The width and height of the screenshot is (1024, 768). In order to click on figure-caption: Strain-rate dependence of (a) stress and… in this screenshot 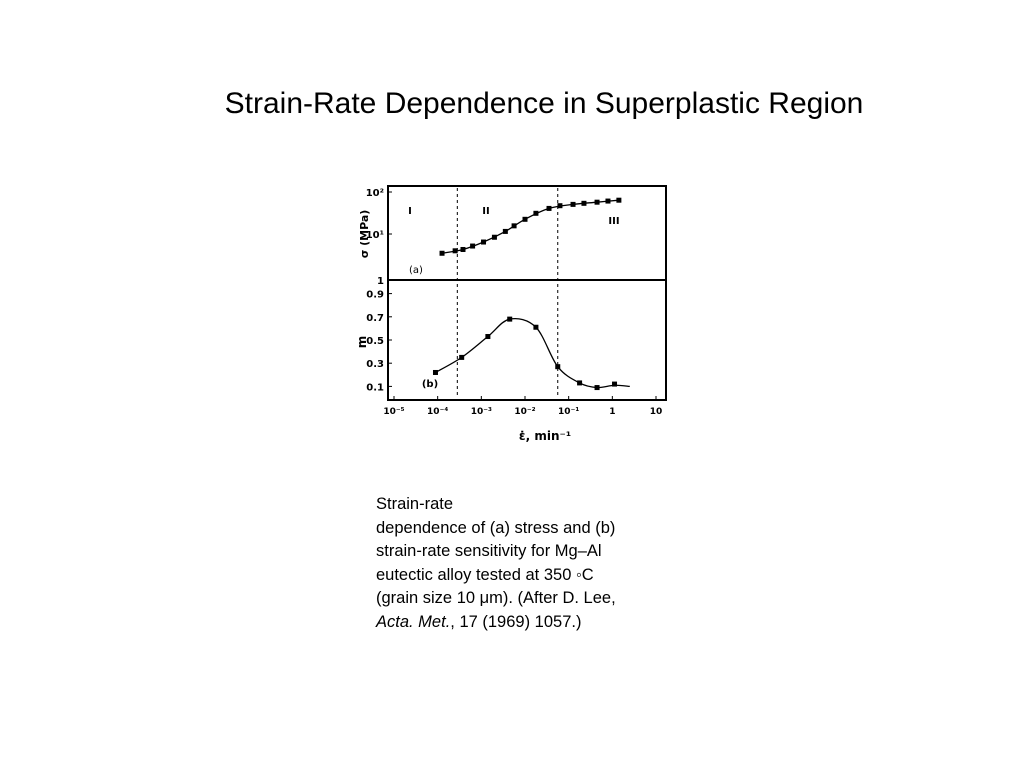, I will do `click(526, 563)`.